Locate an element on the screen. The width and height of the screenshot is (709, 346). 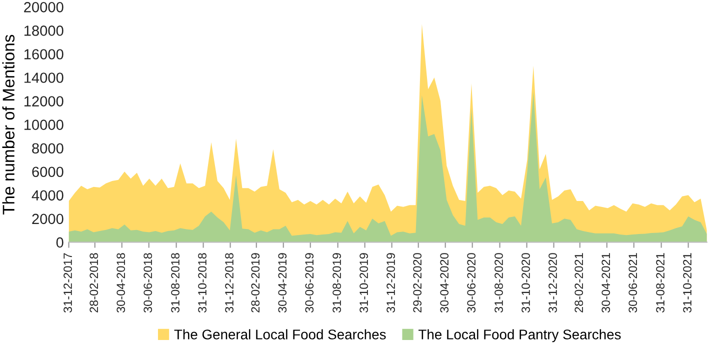
x-tick-label: 30-04-2019 is located at coordinates (282, 283).